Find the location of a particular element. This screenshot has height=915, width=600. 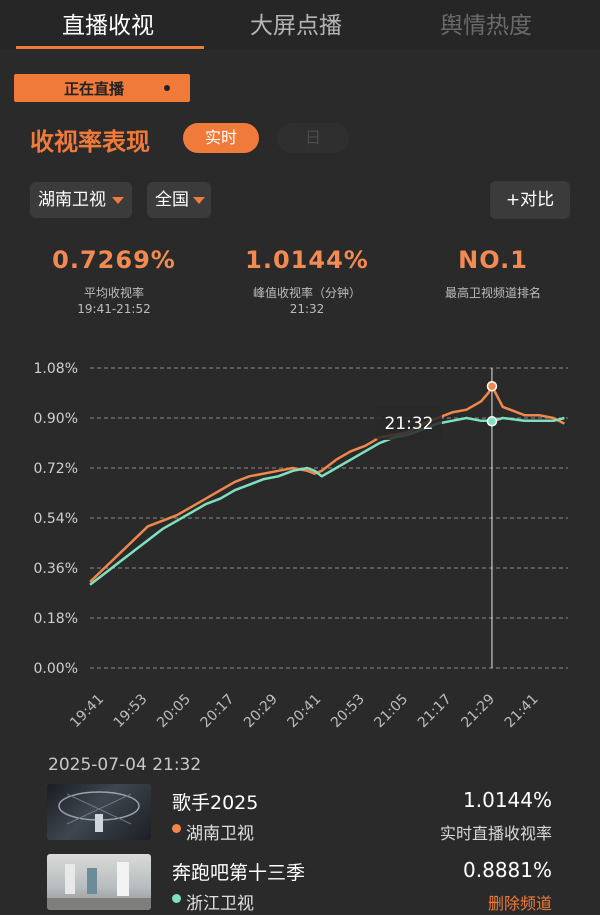

live-dot-icon is located at coordinates (167, 88).